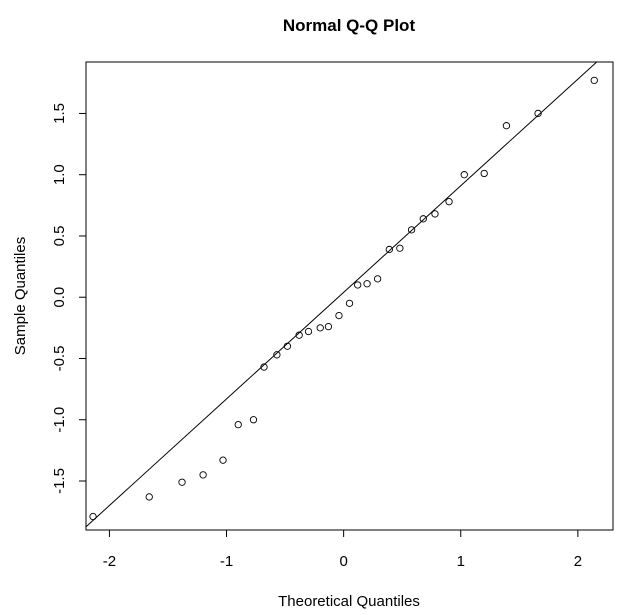 This screenshot has height=615, width=621. What do you see at coordinates (226, 561) in the screenshot?
I see `x-tick-label: -1` at bounding box center [226, 561].